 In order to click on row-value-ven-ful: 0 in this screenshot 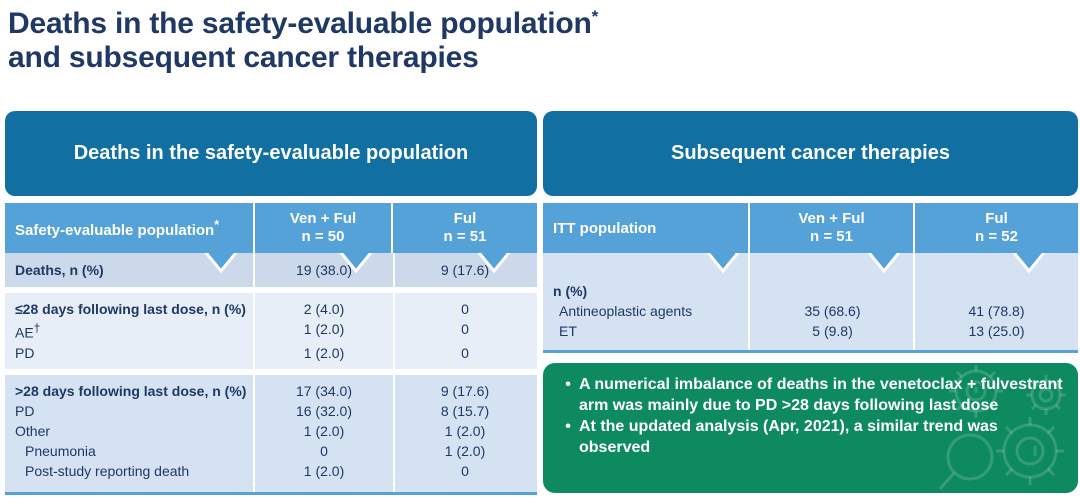, I will do `click(324, 450)`.